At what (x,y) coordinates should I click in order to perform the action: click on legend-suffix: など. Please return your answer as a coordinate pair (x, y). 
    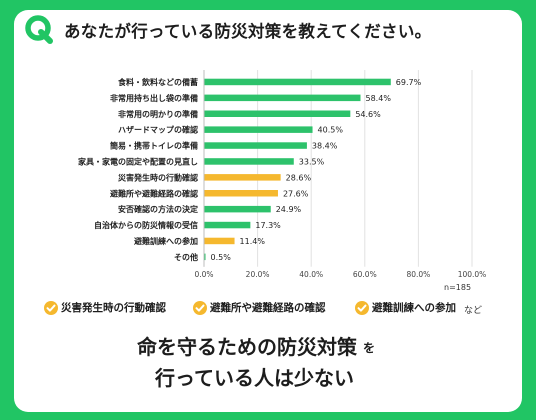
    Looking at the image, I should click on (473, 311).